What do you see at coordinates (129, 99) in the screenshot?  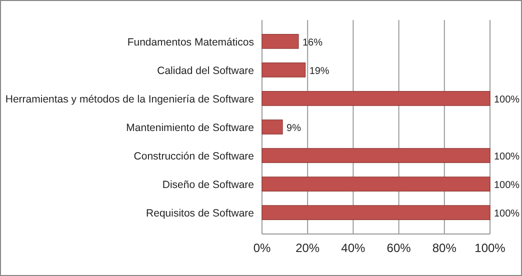 I see `y-tick-label: Herramientas y métodos de la Ingeniería de Software` at bounding box center [129, 99].